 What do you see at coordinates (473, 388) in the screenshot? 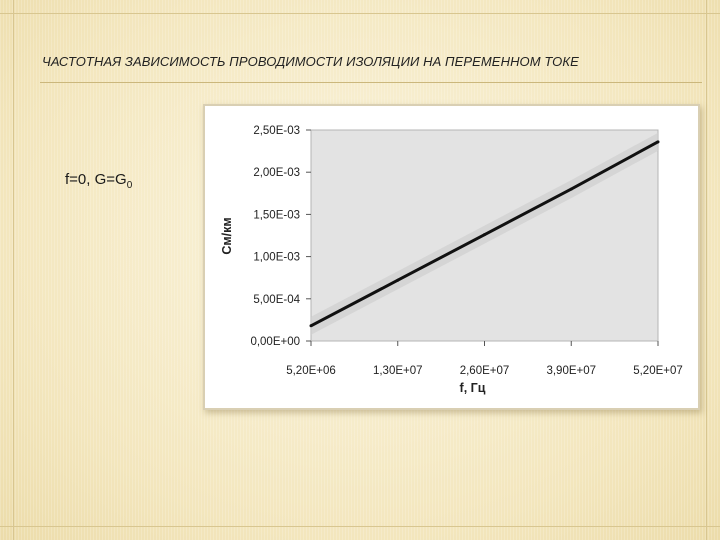
I see `x-axis-title: f, Гц` at bounding box center [473, 388].